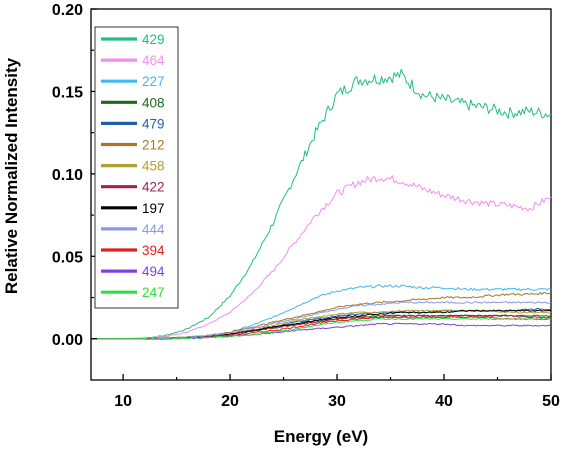 Image resolution: width=562 pixels, height=449 pixels. What do you see at coordinates (153, 81) in the screenshot?
I see `legend-label-227: 227` at bounding box center [153, 81].